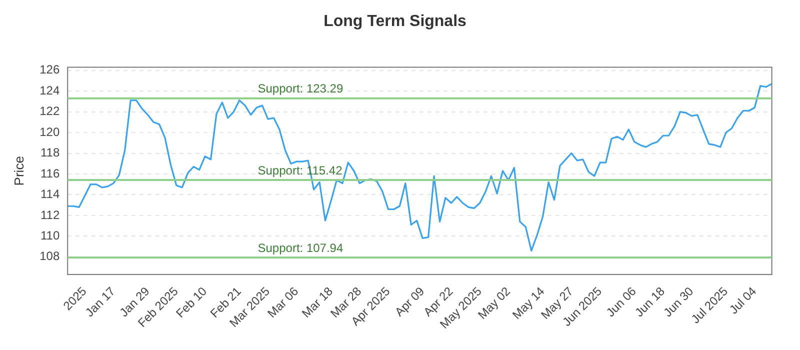  What do you see at coordinates (301, 89) in the screenshot?
I see `ref-line-label: Support: 123.29` at bounding box center [301, 89].